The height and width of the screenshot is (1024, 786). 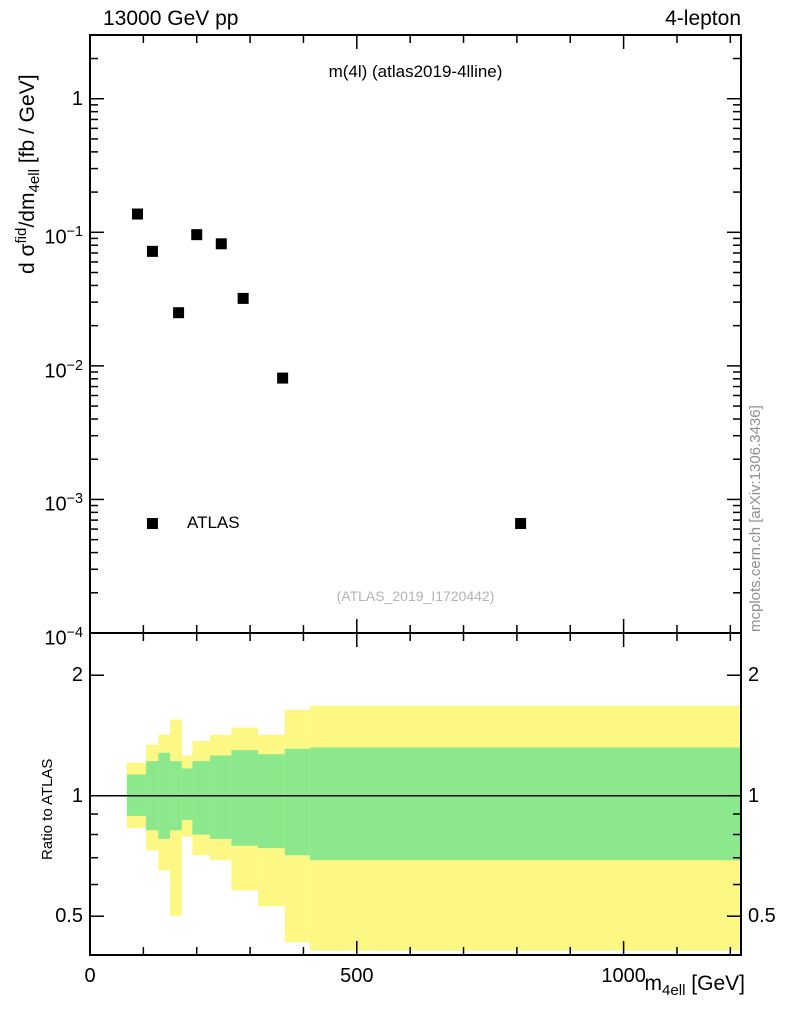 What do you see at coordinates (415, 71) in the screenshot?
I see `plot-title: m(4l) (atlas2019-4lline)` at bounding box center [415, 71].